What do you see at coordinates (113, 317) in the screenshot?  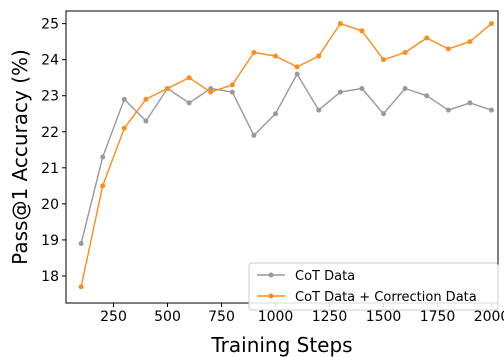 I see `x-tick-label: 250` at bounding box center [113, 317].